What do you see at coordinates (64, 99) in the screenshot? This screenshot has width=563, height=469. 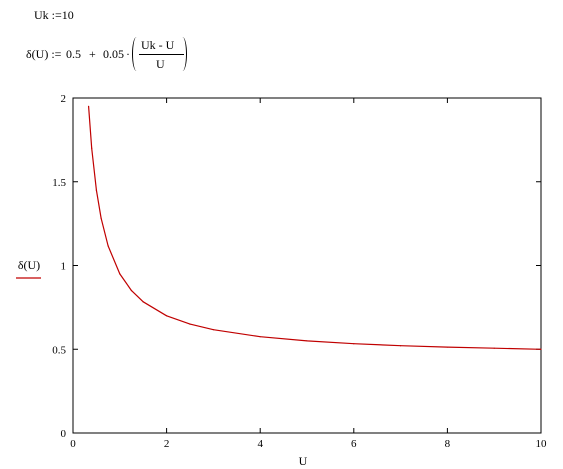 I see `y-tick-label: 2` at bounding box center [64, 99].